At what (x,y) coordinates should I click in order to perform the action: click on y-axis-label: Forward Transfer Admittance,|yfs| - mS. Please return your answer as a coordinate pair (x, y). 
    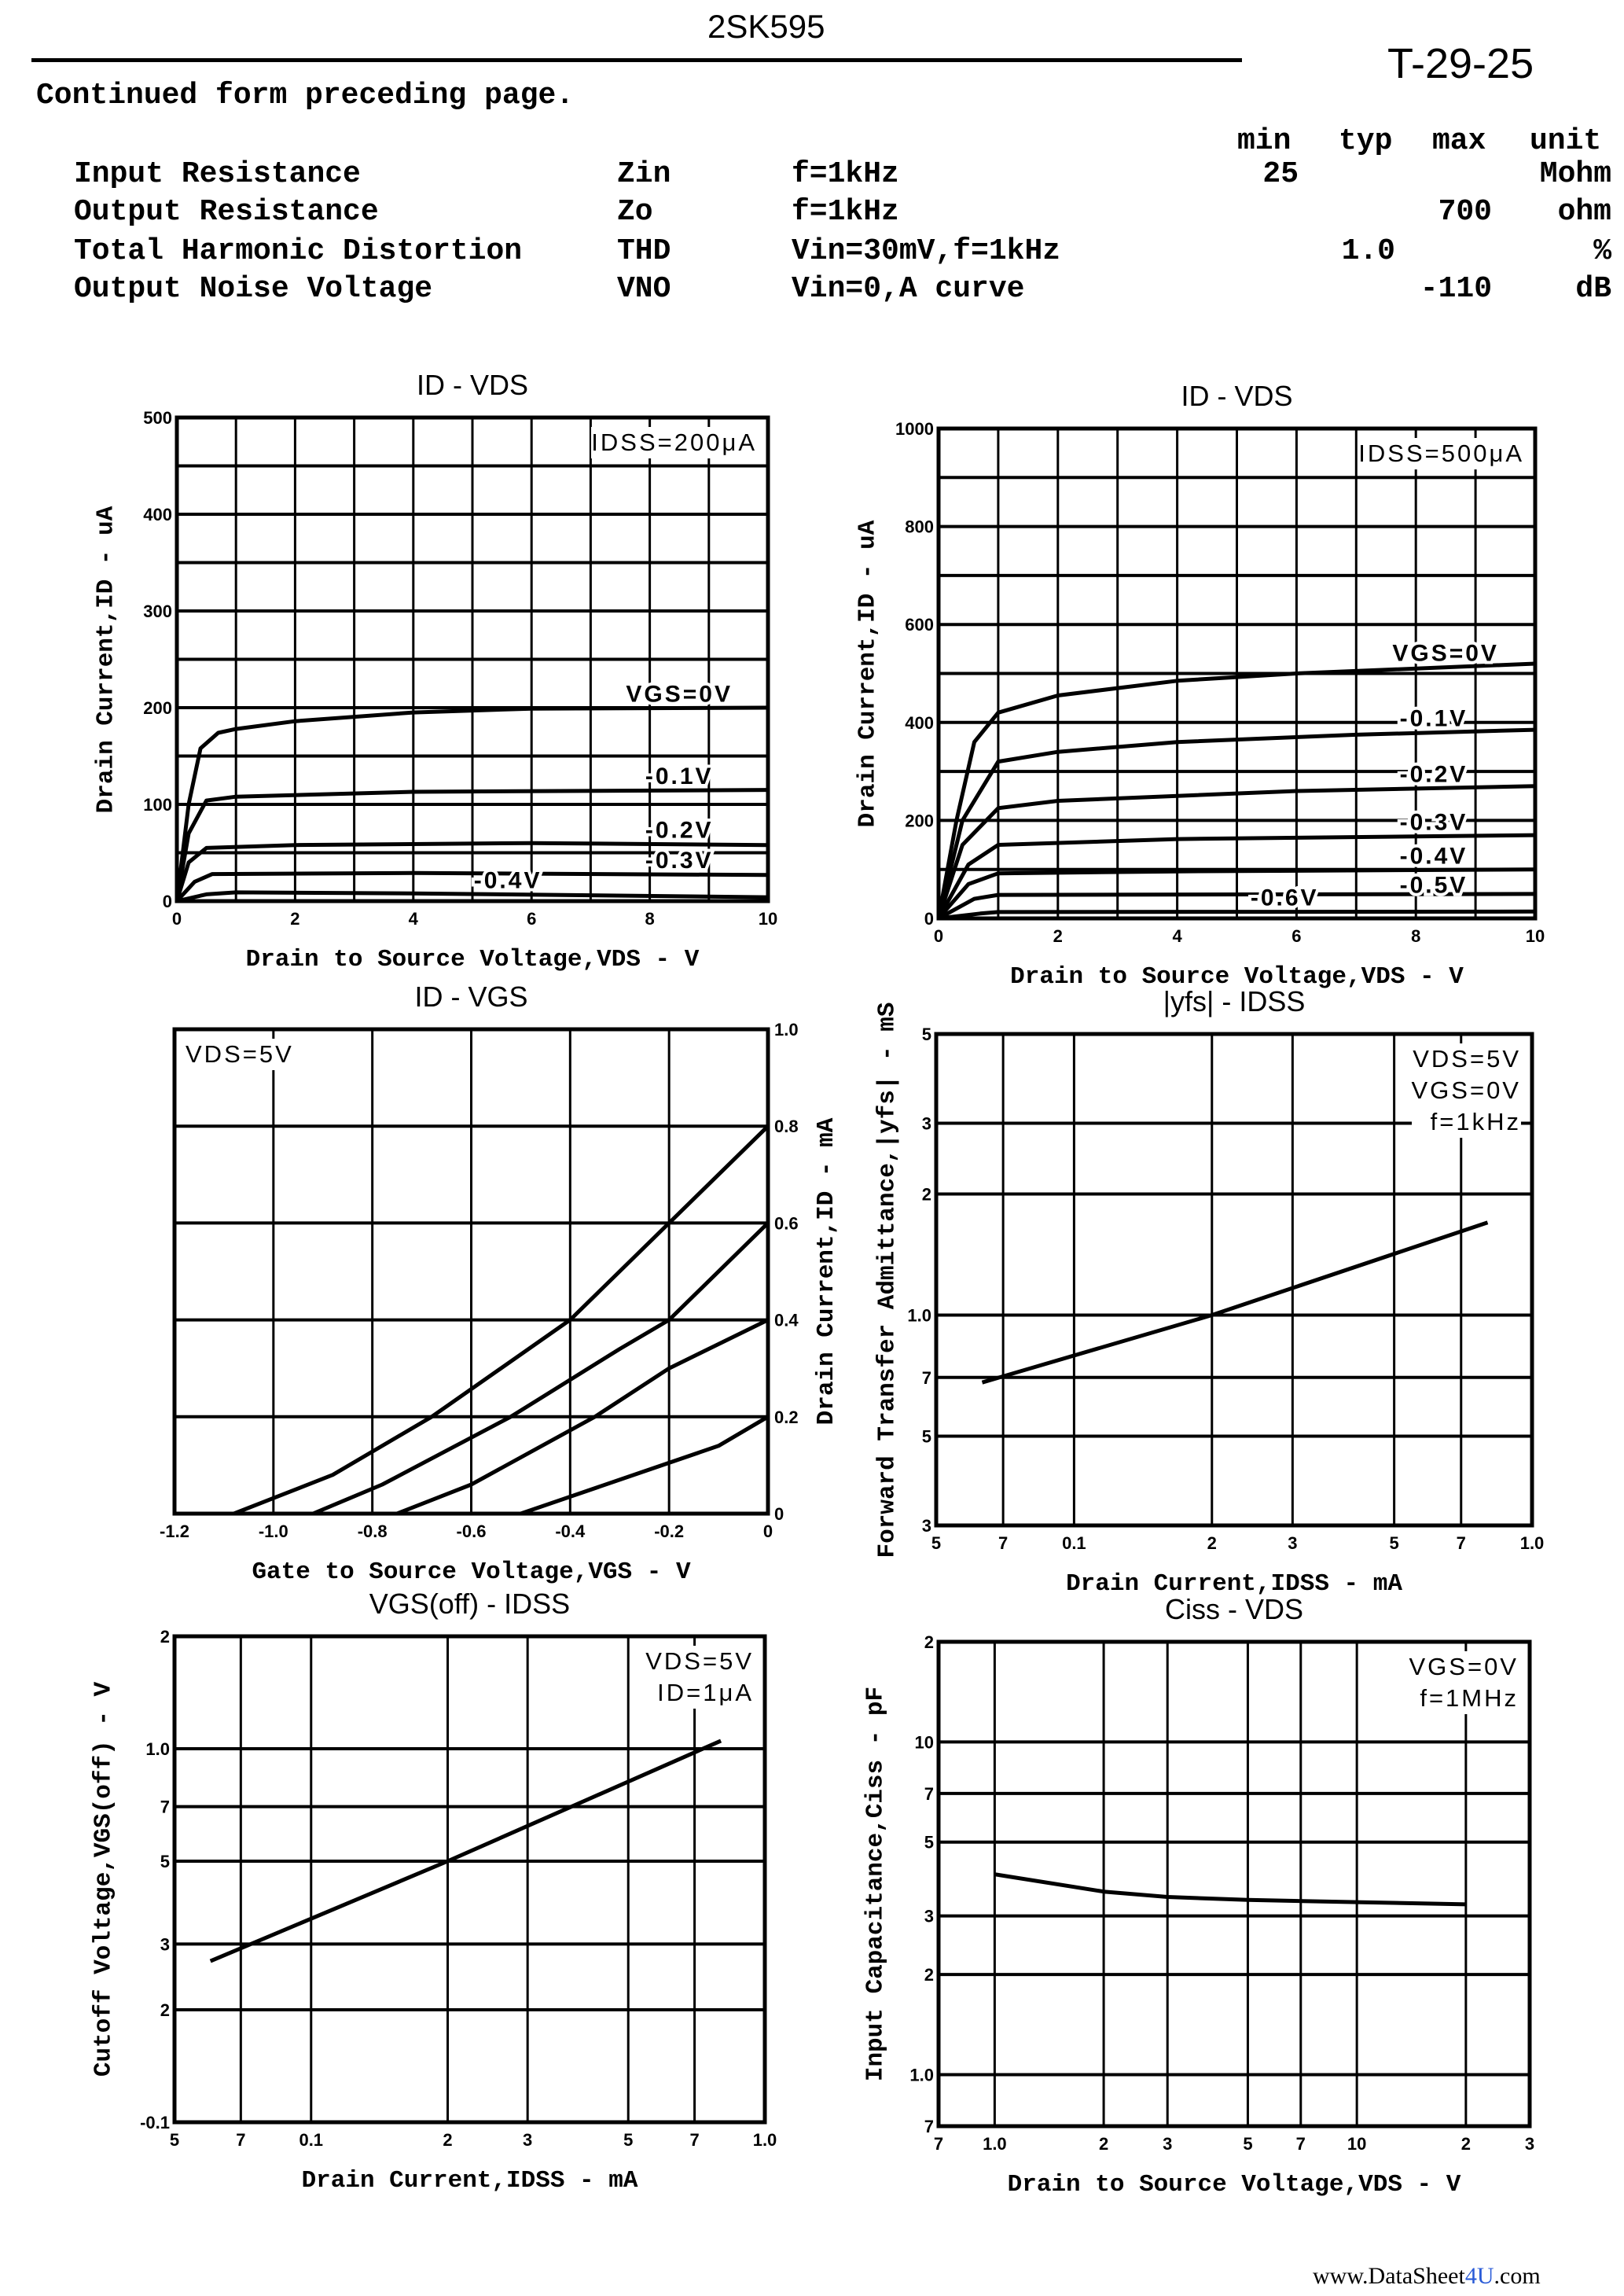
    Looking at the image, I should click on (887, 1280).